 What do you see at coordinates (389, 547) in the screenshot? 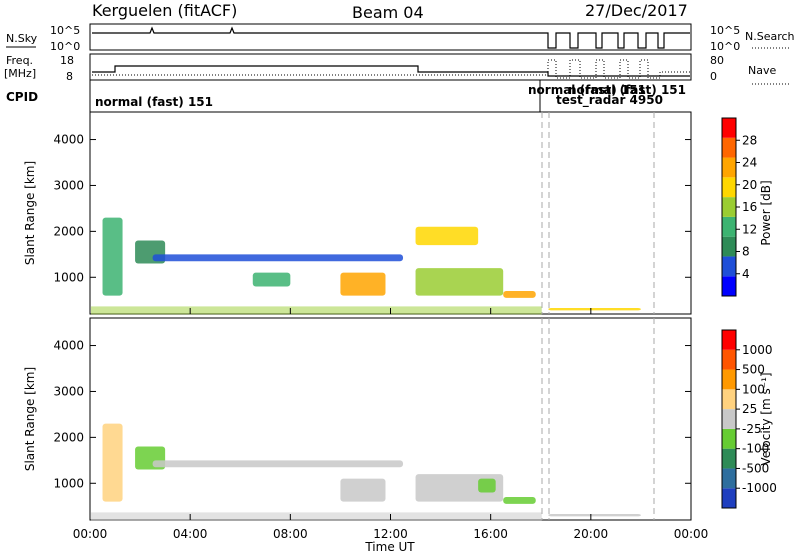
I see `x-axis-label: Time UT` at bounding box center [389, 547].